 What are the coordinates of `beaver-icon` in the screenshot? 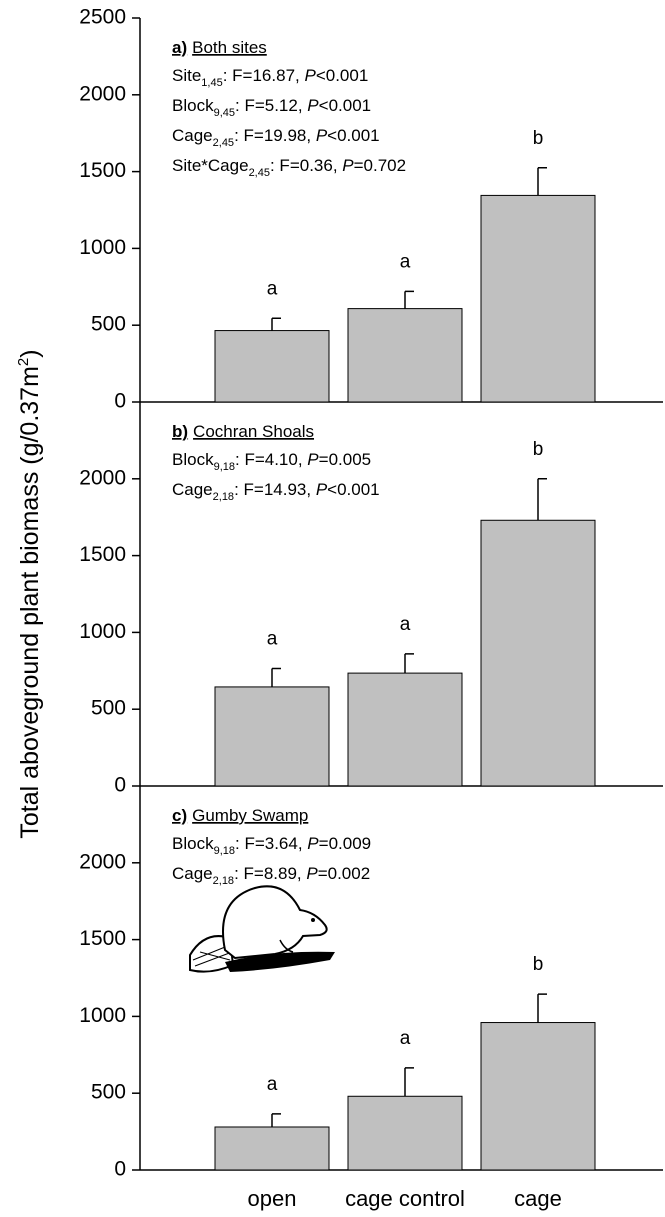 It's located at (262, 929).